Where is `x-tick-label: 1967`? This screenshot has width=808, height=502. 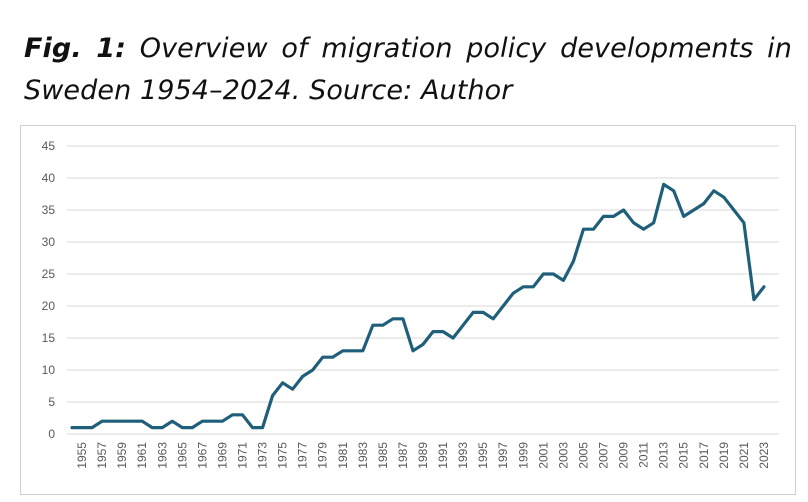
x-tick-label: 1967 is located at coordinates (202, 455).